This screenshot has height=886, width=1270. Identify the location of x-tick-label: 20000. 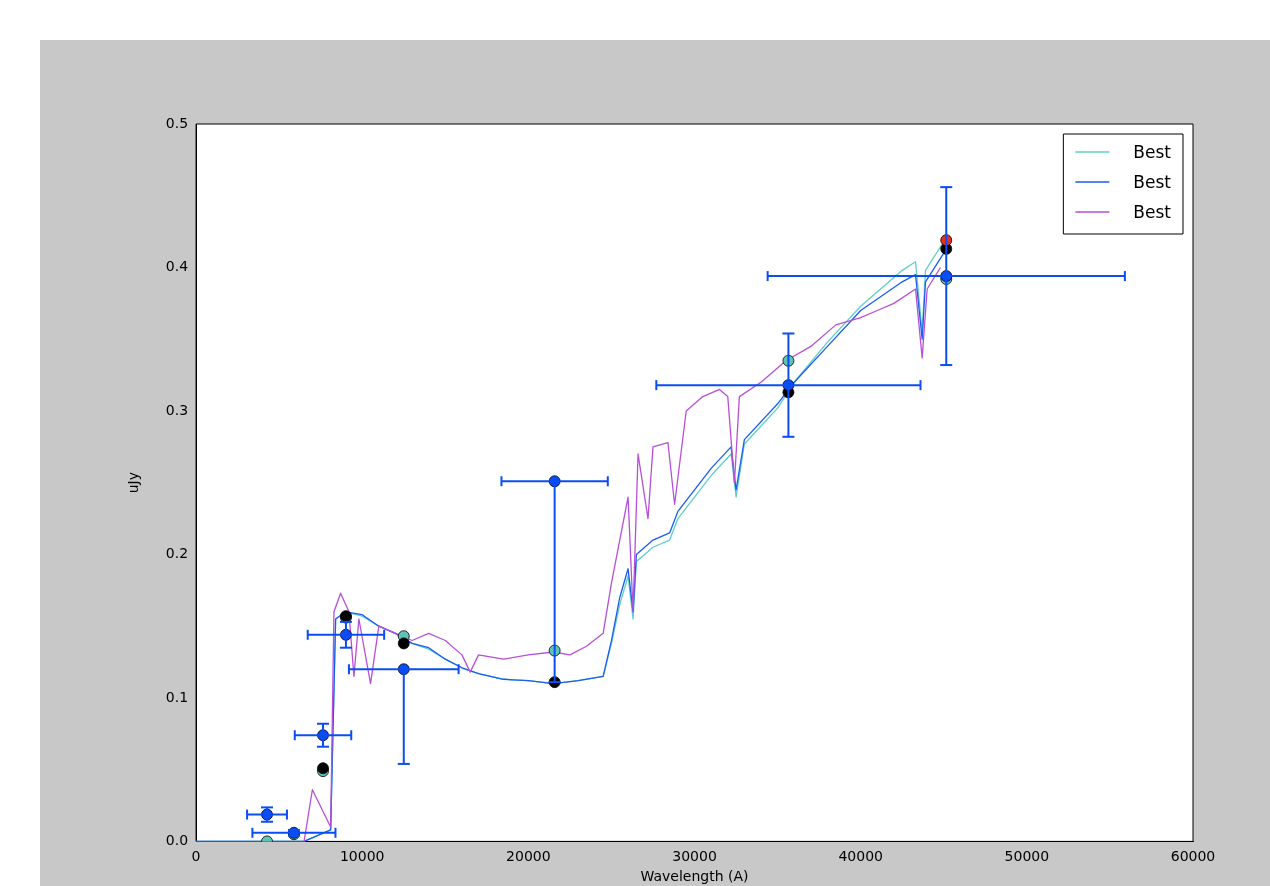
(528, 856).